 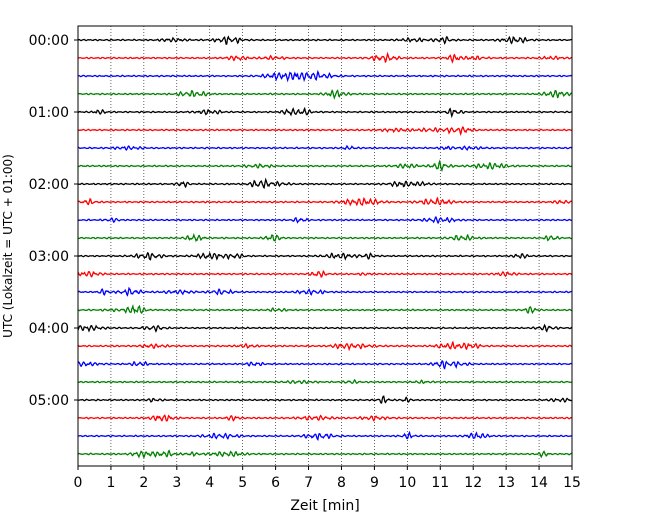 What do you see at coordinates (324, 506) in the screenshot?
I see `x-axis-title: Zeit [min]` at bounding box center [324, 506].